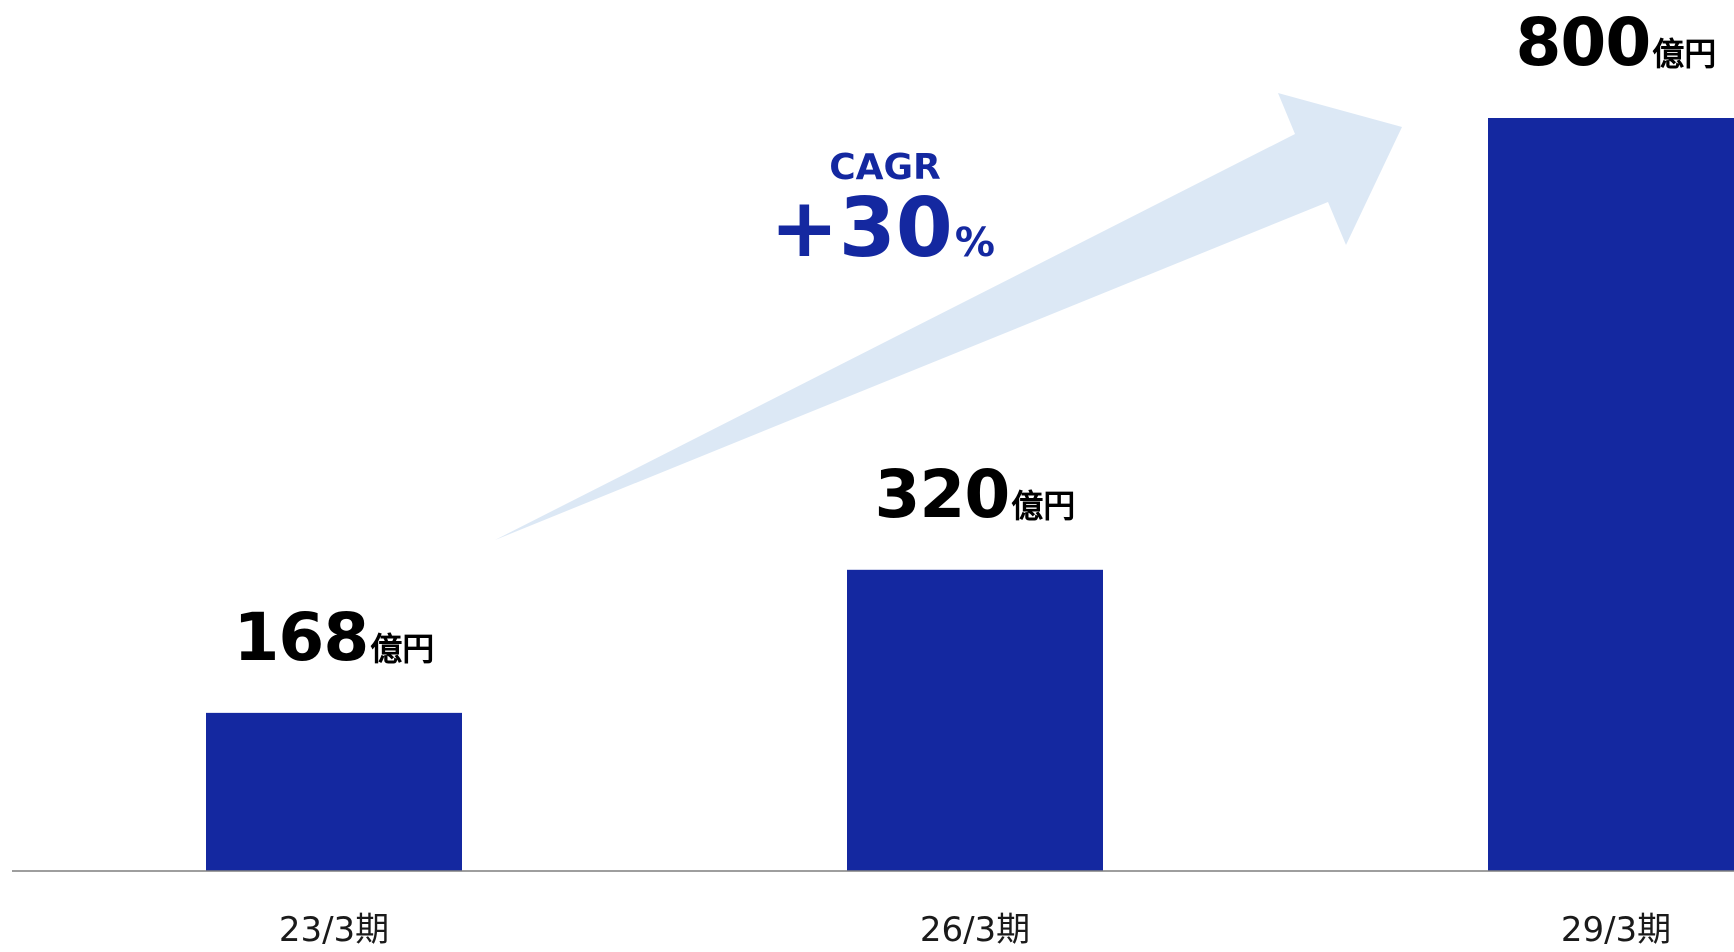  I want to click on x-tick-label: 23/3期, so click(334, 930).